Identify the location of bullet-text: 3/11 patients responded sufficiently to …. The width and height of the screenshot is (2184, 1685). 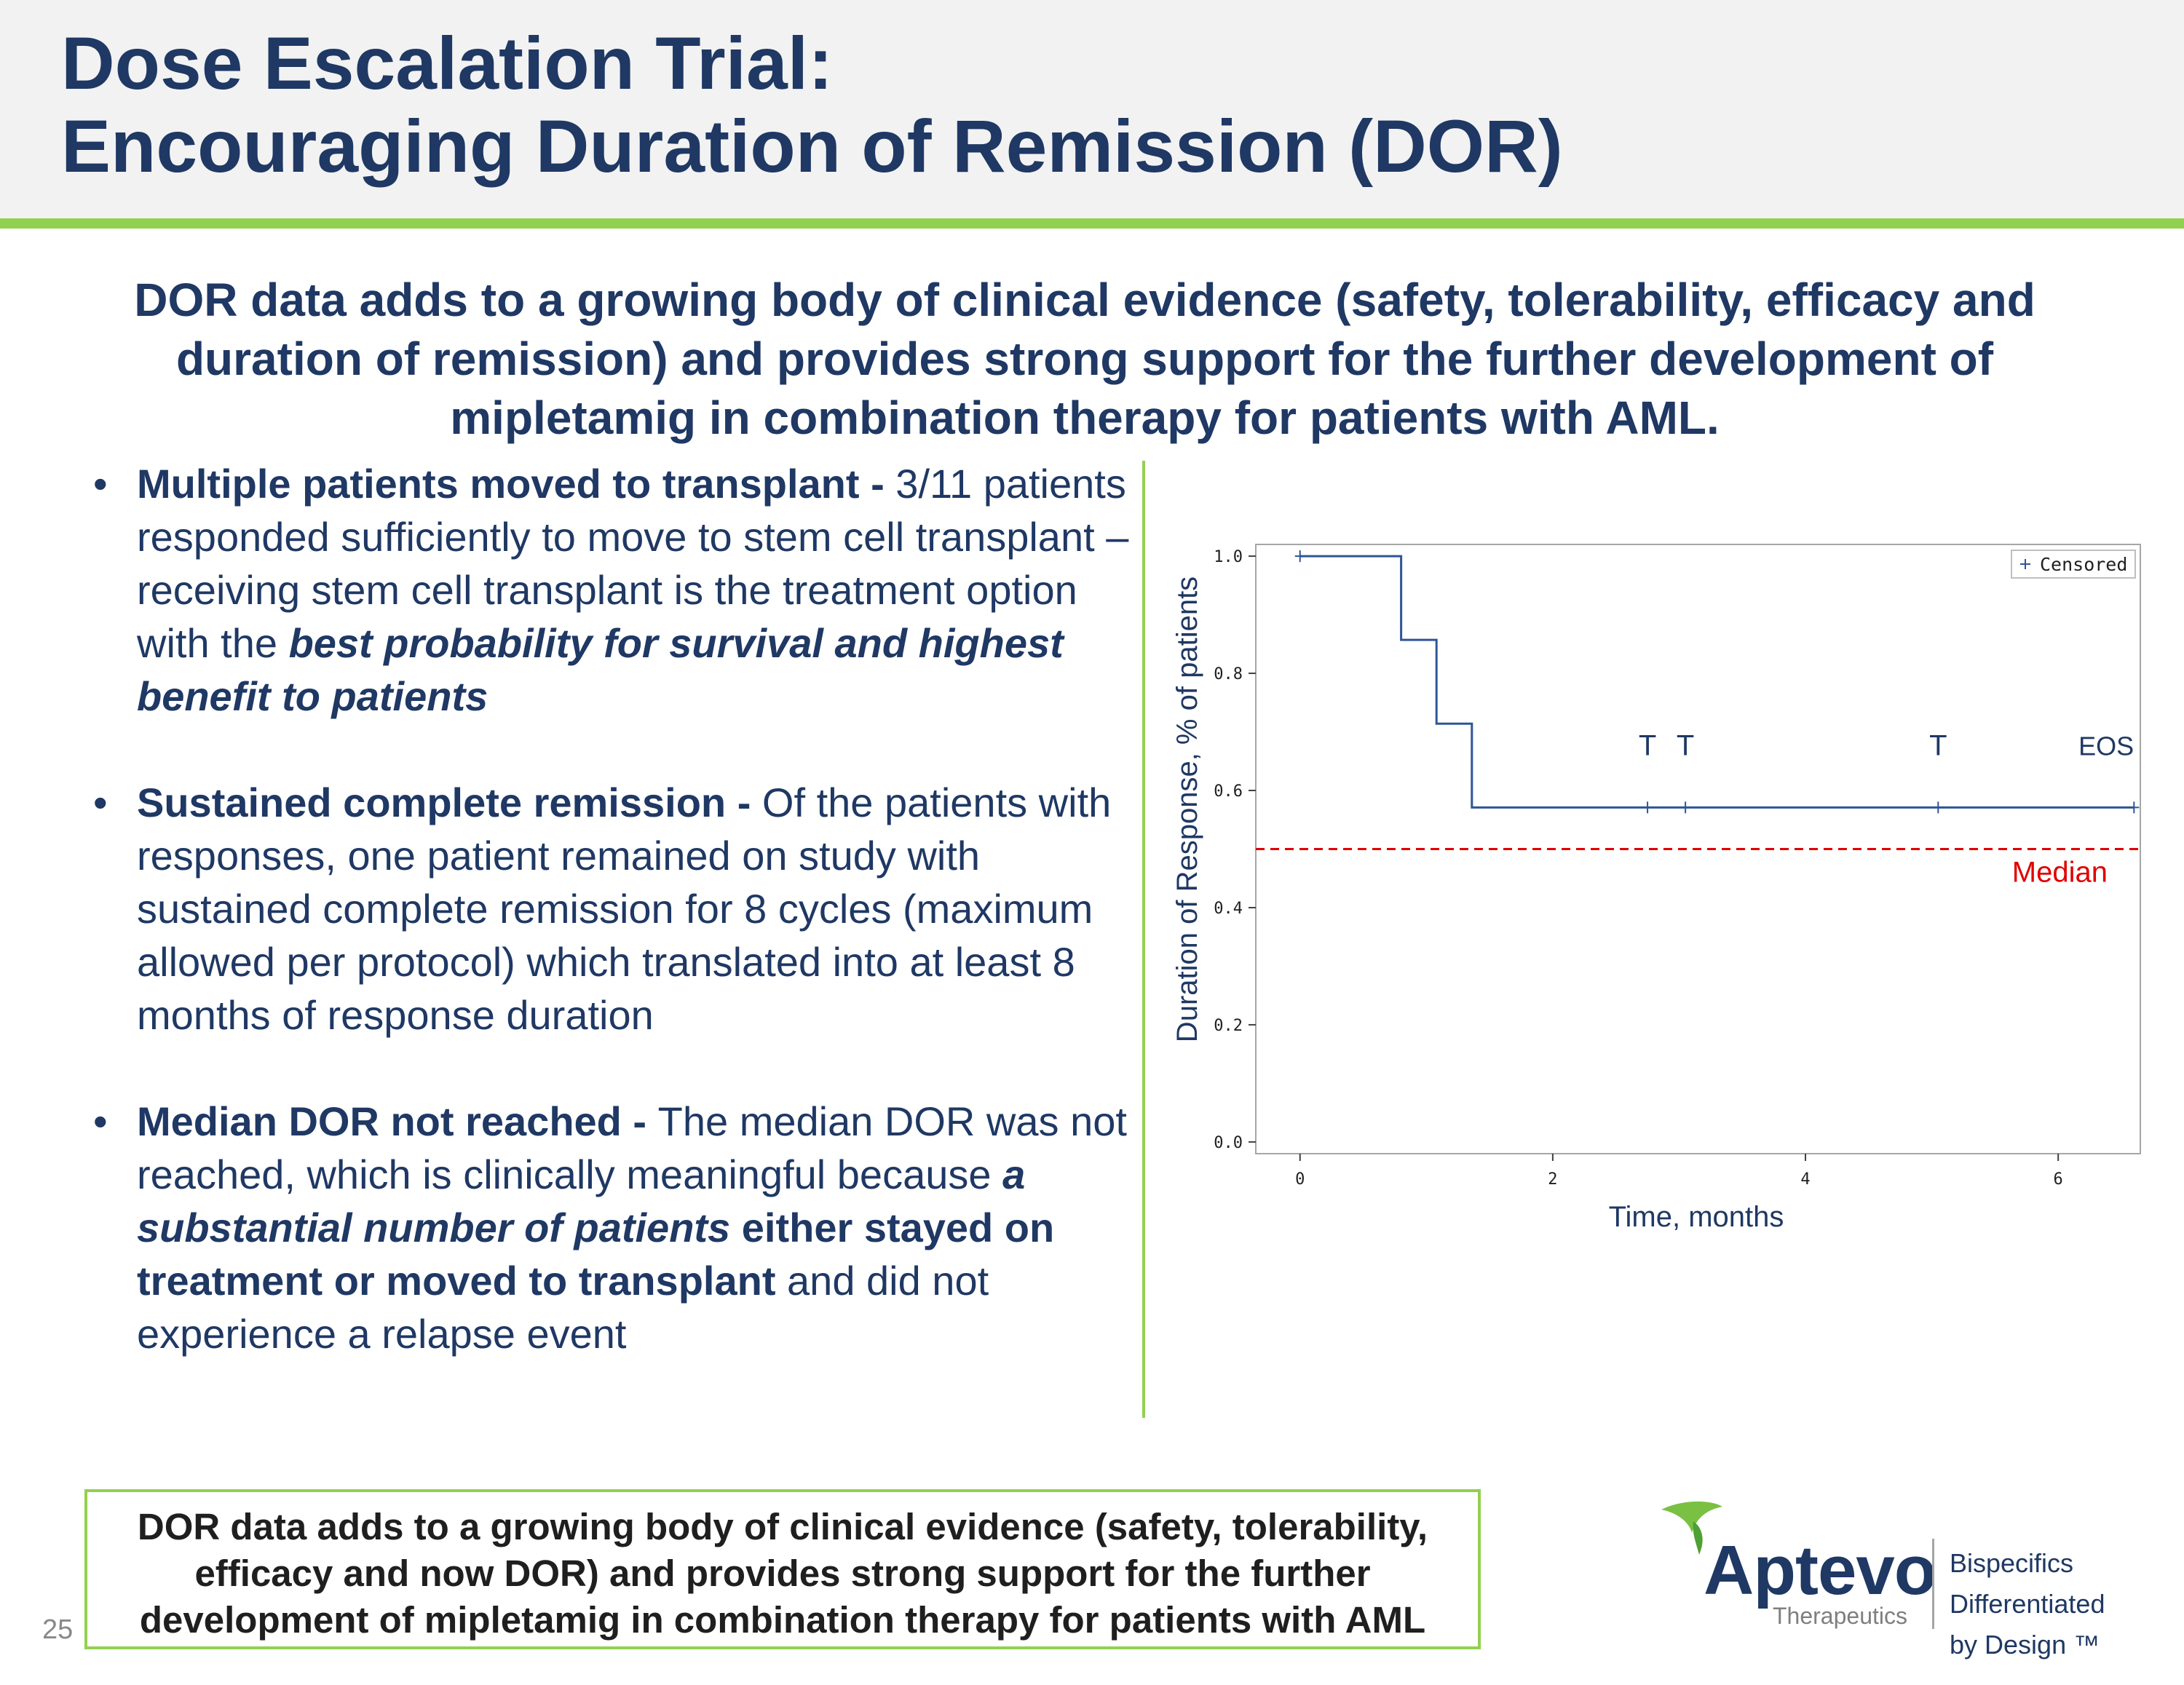
(633, 563).